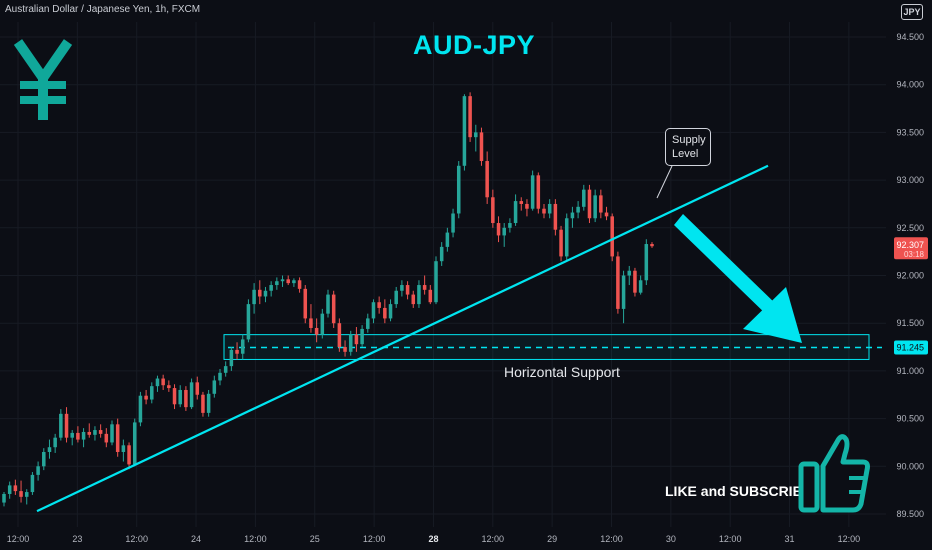 The height and width of the screenshot is (550, 932). Describe the element at coordinates (910, 419) in the screenshot. I see `price-tick-label: 90.500` at that location.